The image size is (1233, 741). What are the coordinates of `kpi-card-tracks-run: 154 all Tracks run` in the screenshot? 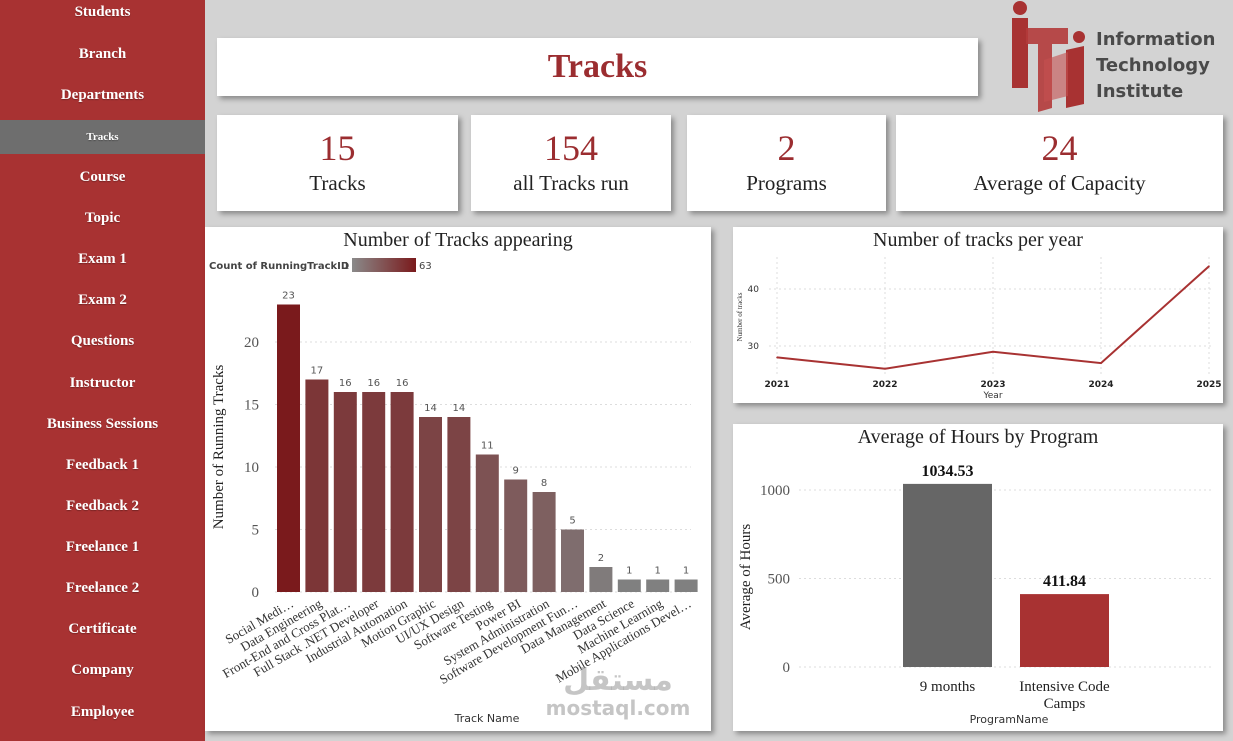 It's located at (571, 163).